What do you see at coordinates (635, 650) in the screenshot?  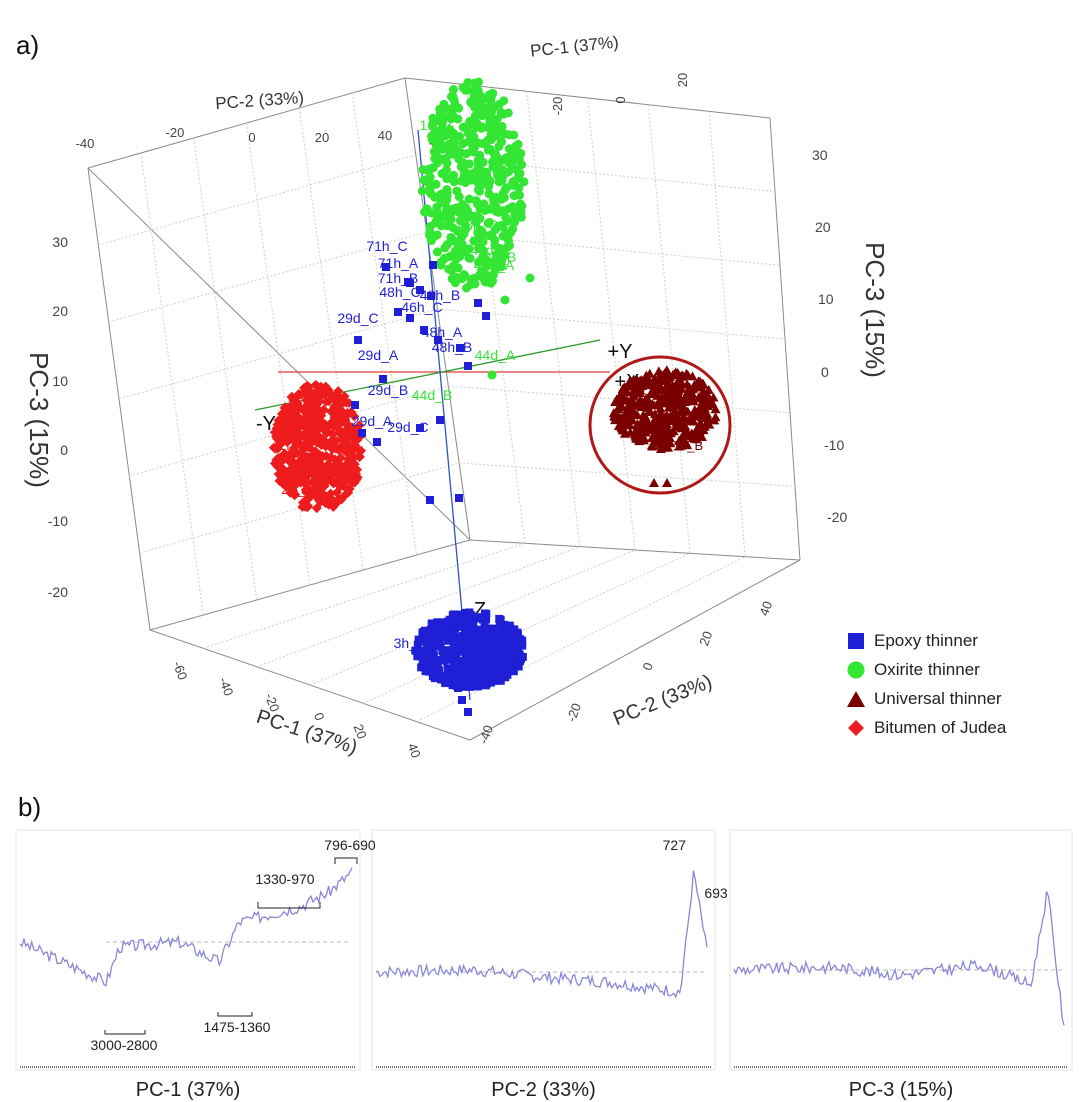 I see `box-edge` at bounding box center [635, 650].